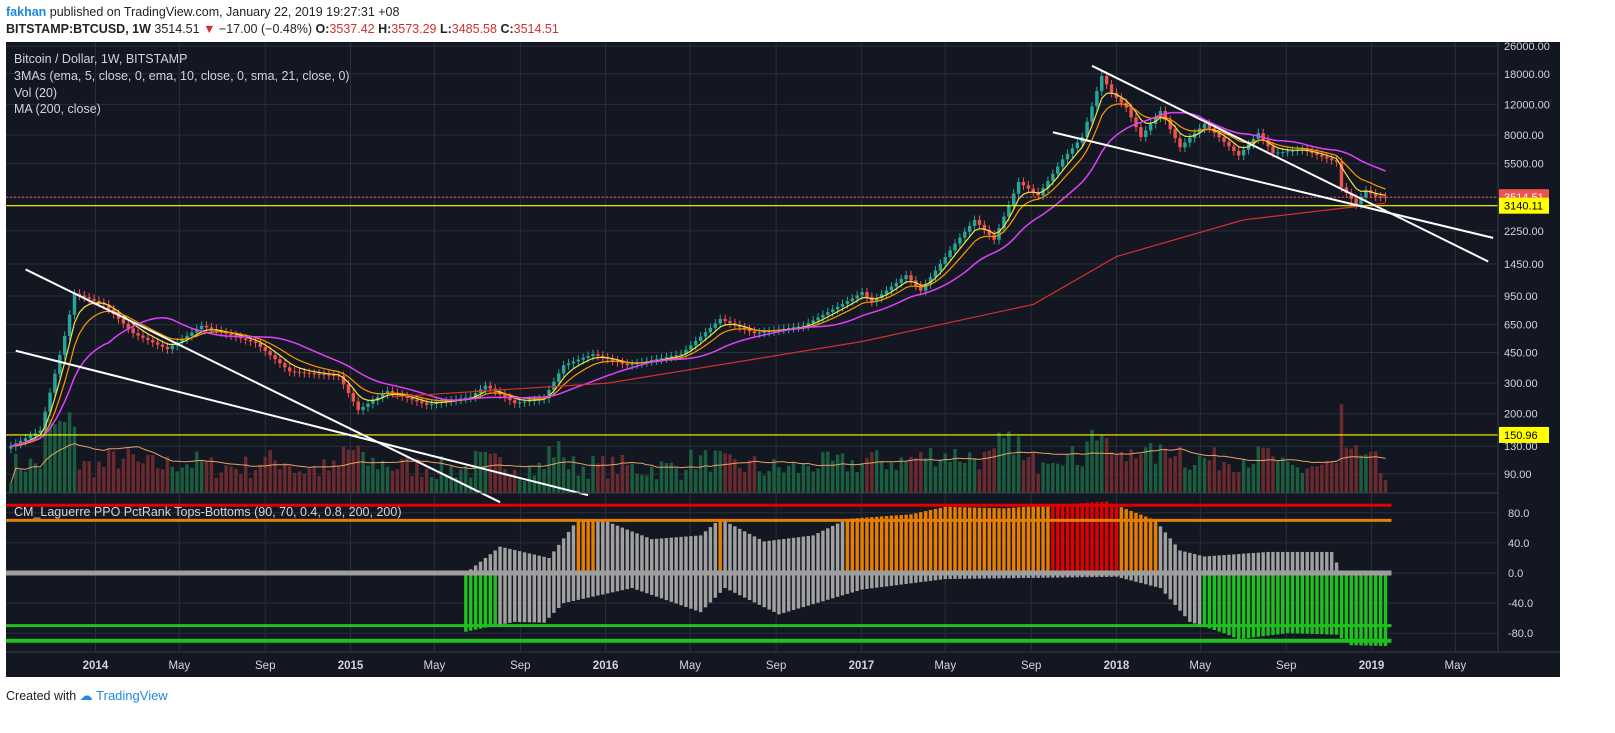  What do you see at coordinates (435, 666) in the screenshot?
I see `time-tick-4: May` at bounding box center [435, 666].